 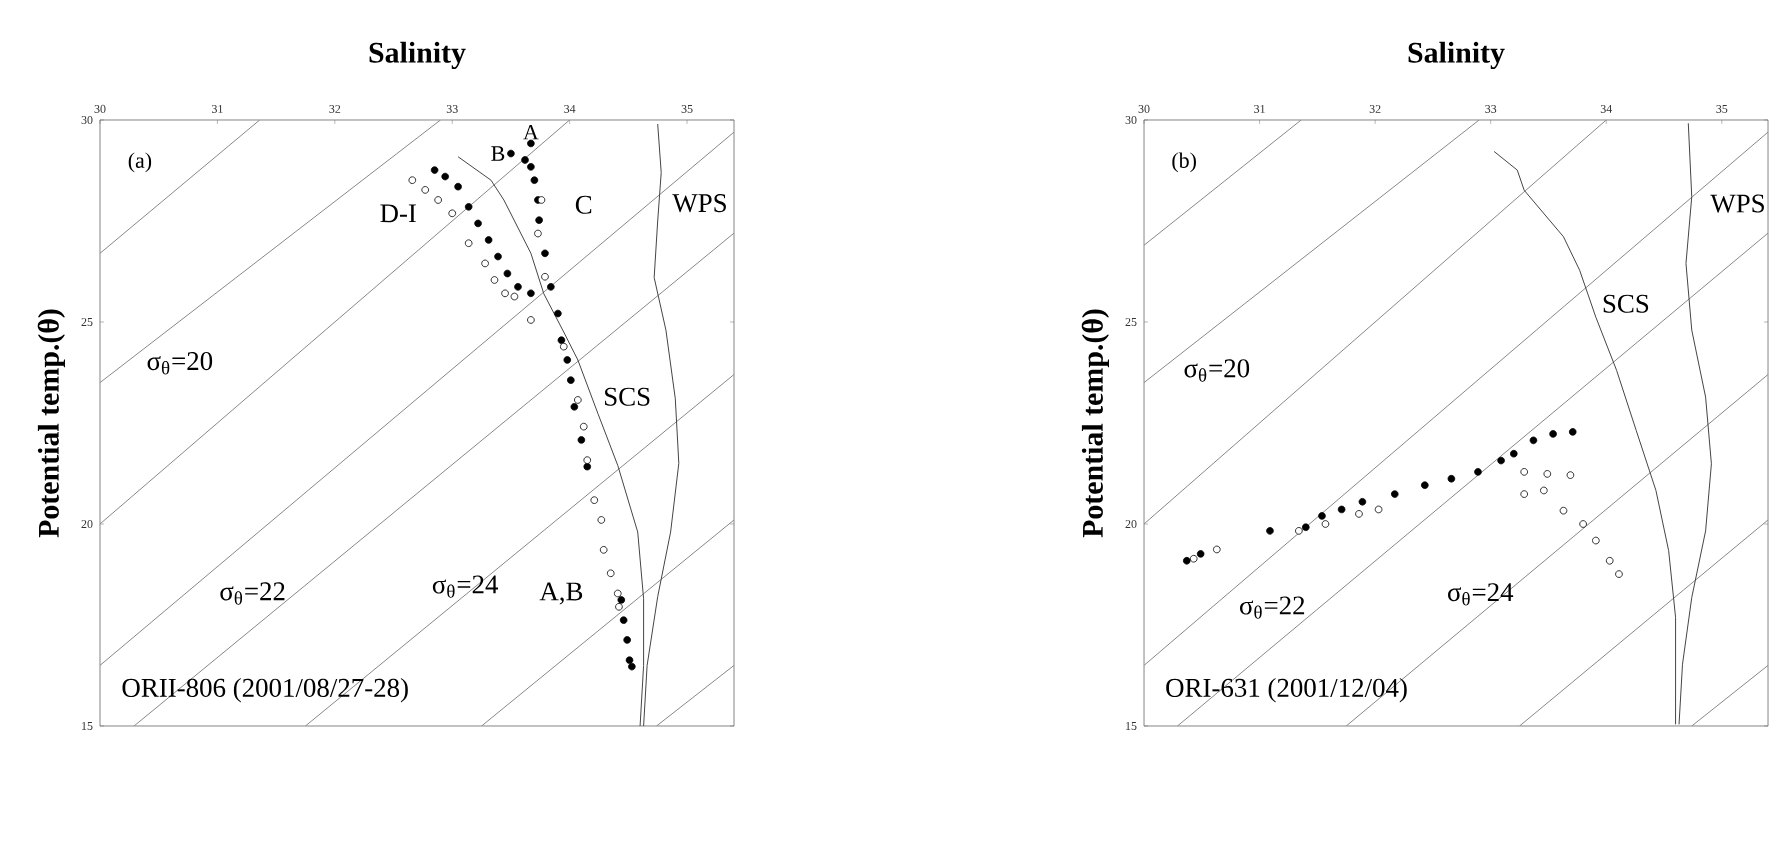 I want to click on annotation: D-I, so click(x=398, y=213).